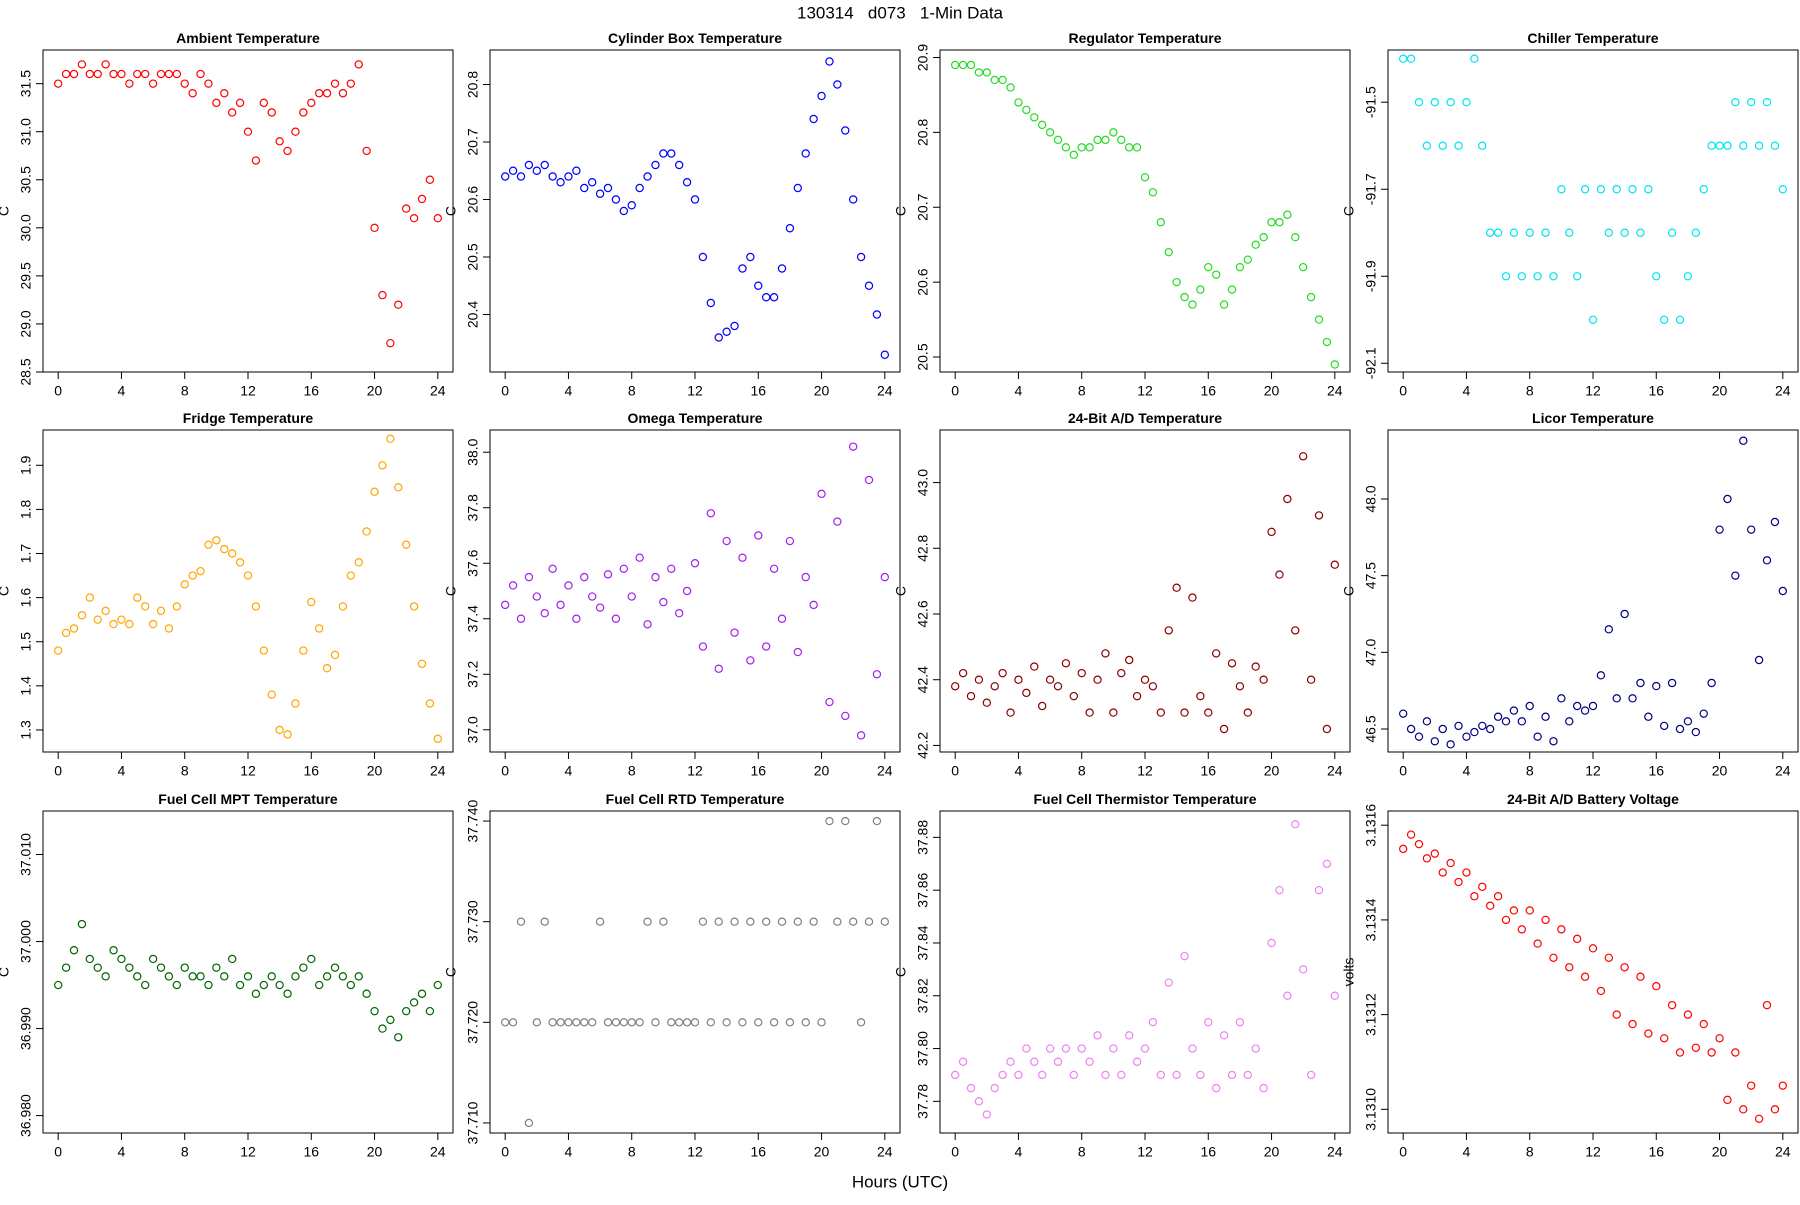 This screenshot has height=1205, width=1800. I want to click on y-tick-label: 37.000, so click(26, 941).